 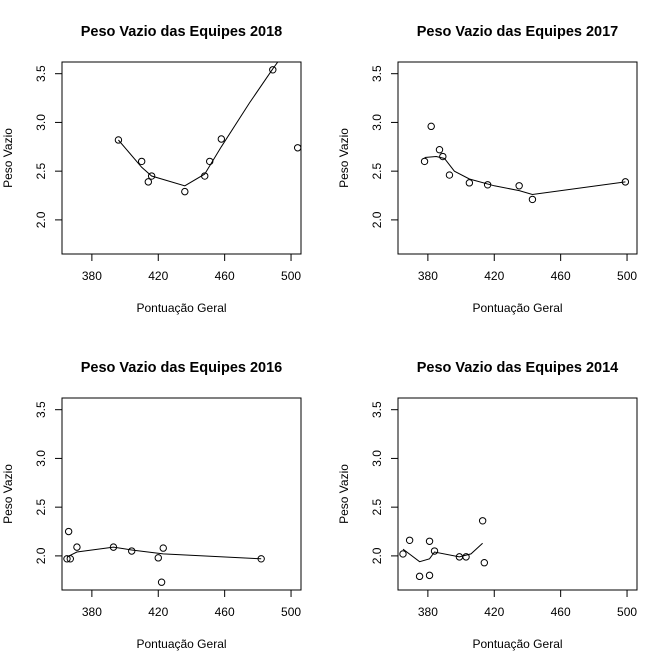 I want to click on chart-title: Peso Vazio das Equipes 2018, so click(x=182, y=32).